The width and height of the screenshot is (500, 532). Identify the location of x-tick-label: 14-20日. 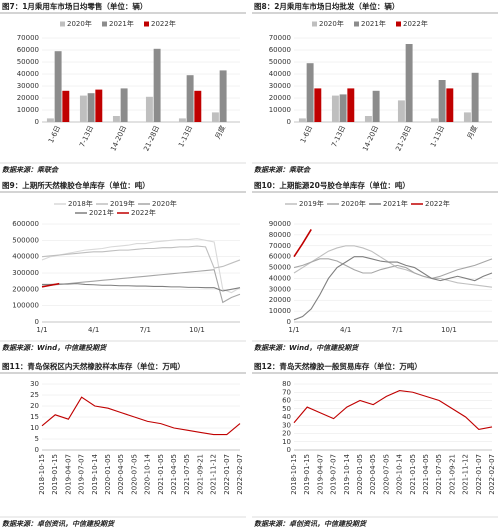
(118, 138).